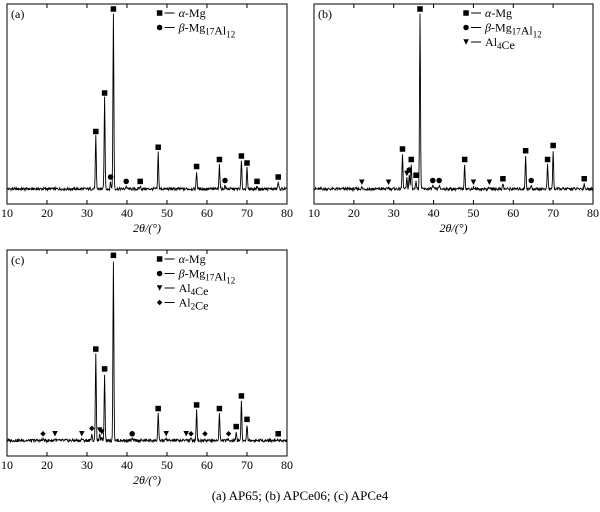 This screenshot has height=512, width=600. I want to click on panel-label: (a), so click(17, 14).